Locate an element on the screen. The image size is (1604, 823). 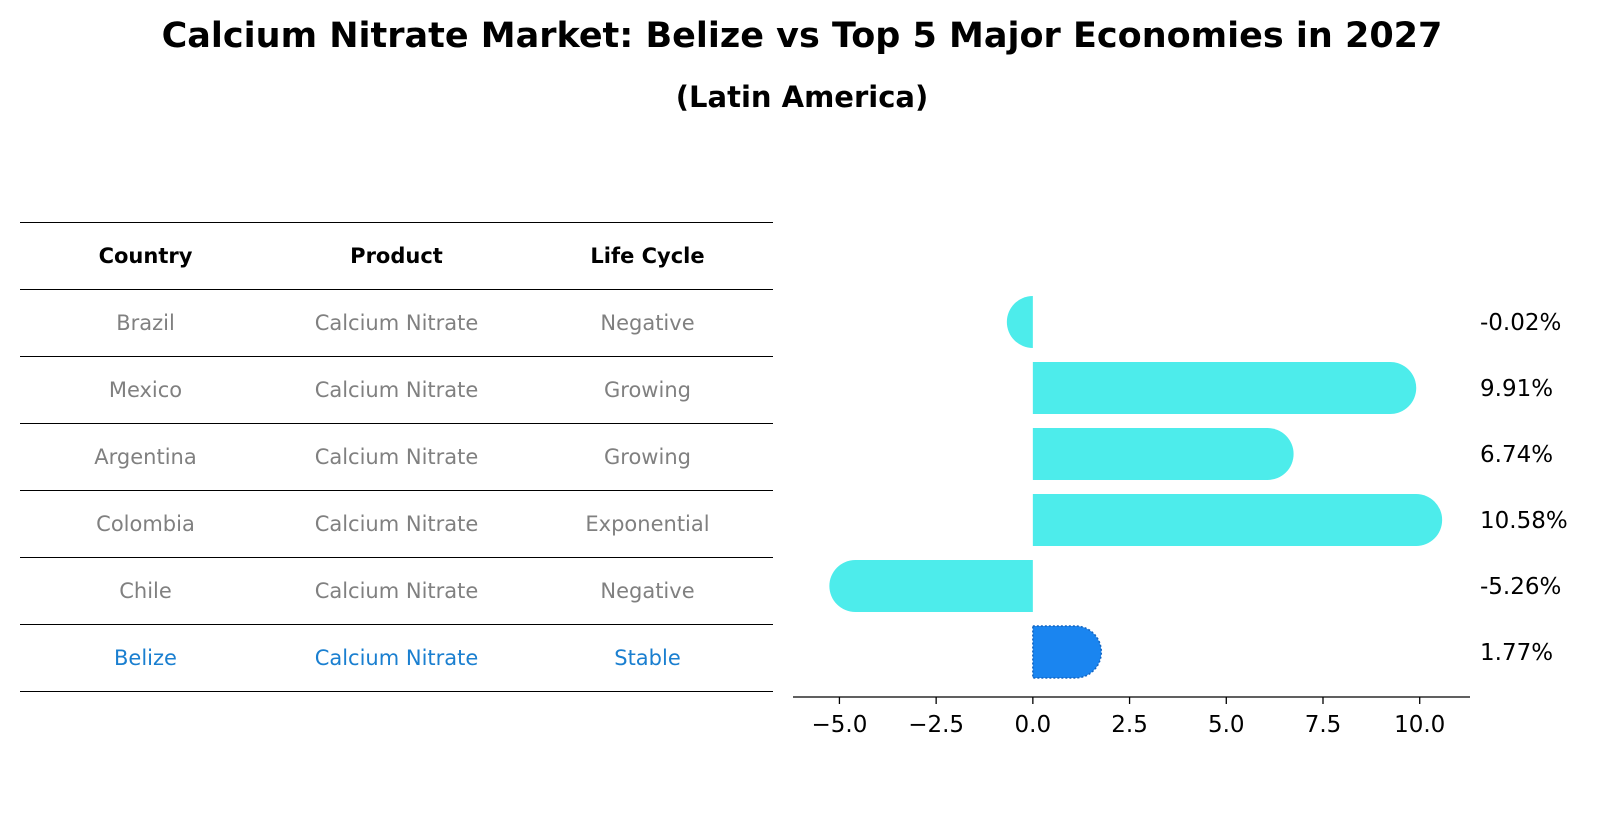
bar-chile is located at coordinates (931, 586).